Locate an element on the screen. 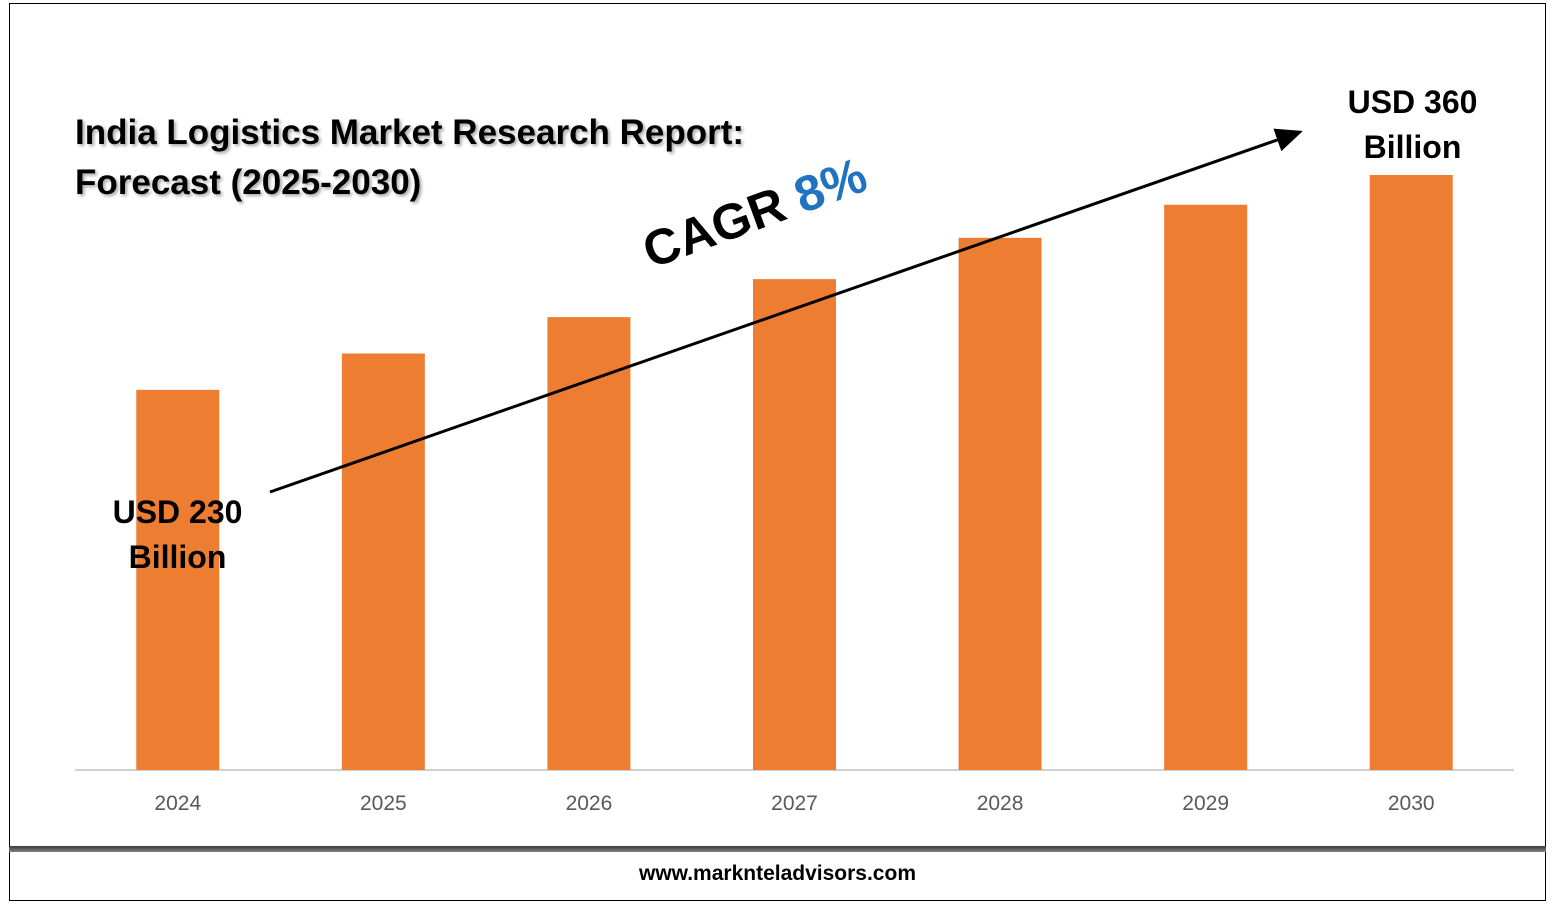 The height and width of the screenshot is (906, 1557). chart-title-line-1: India Logistics Market Research Report: is located at coordinates (410, 132).